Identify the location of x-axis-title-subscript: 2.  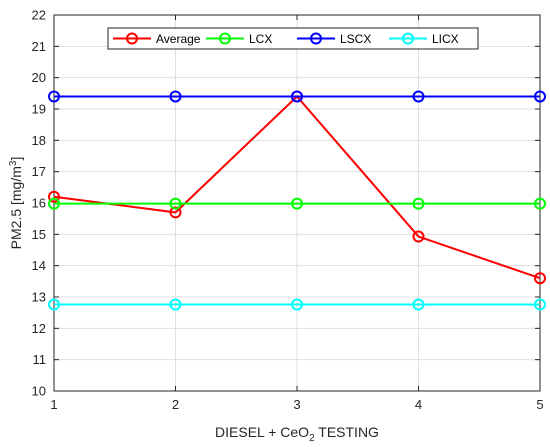
(312, 438).